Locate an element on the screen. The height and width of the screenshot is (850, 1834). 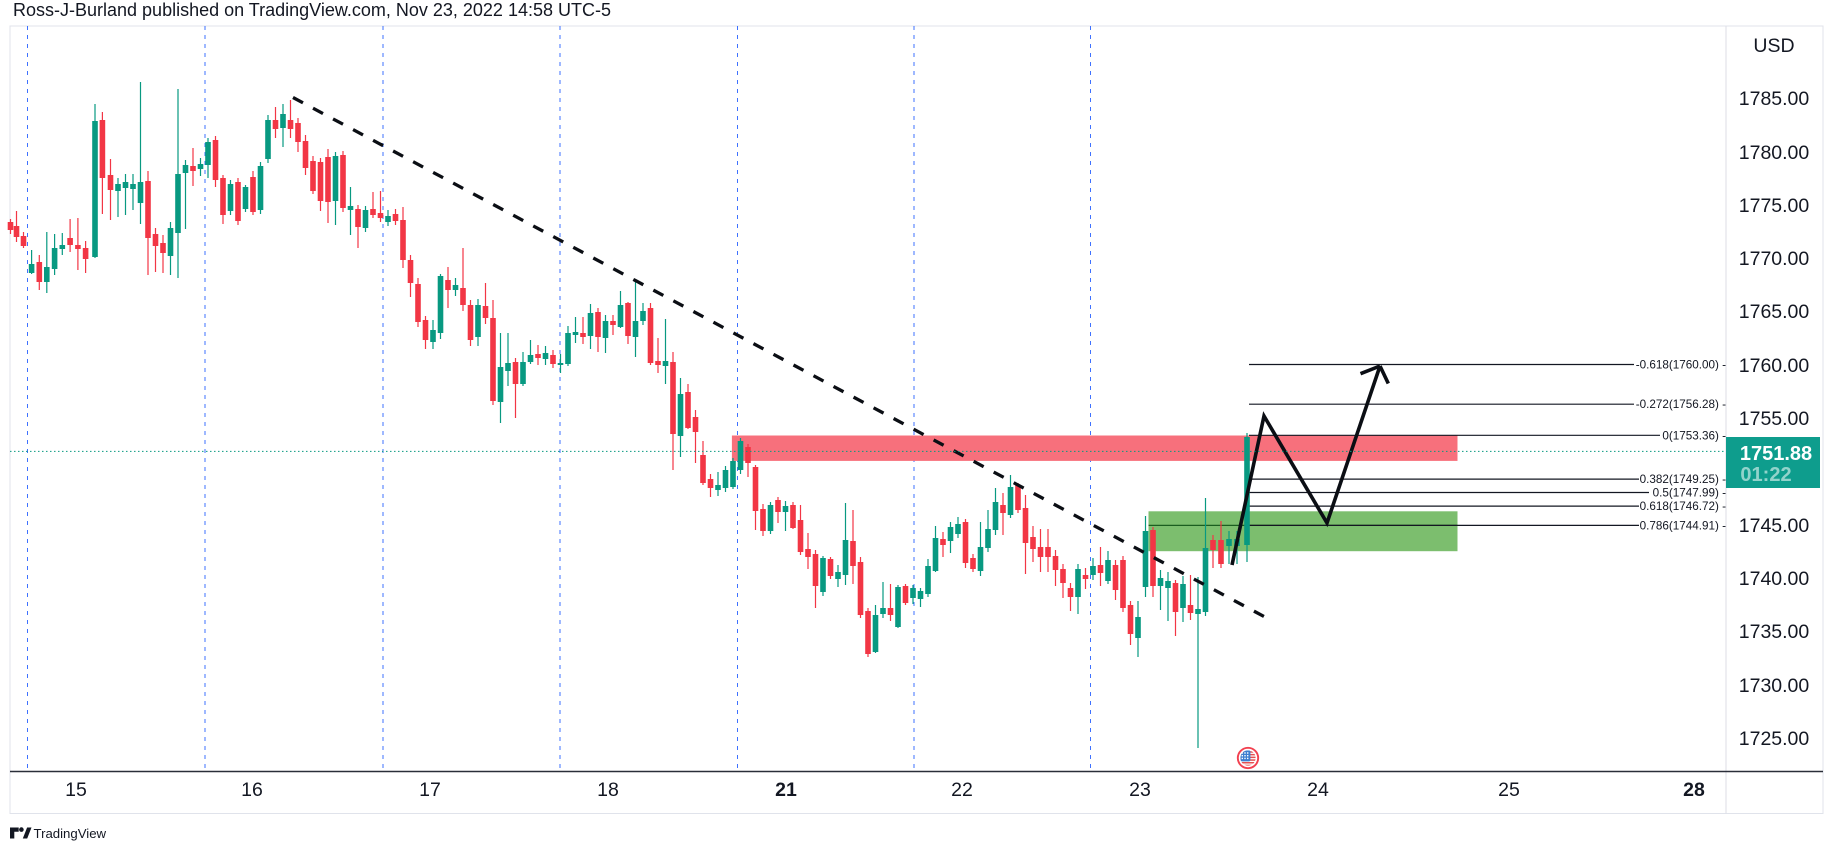
svg-text: 1775.00 is located at coordinates (1774, 206).